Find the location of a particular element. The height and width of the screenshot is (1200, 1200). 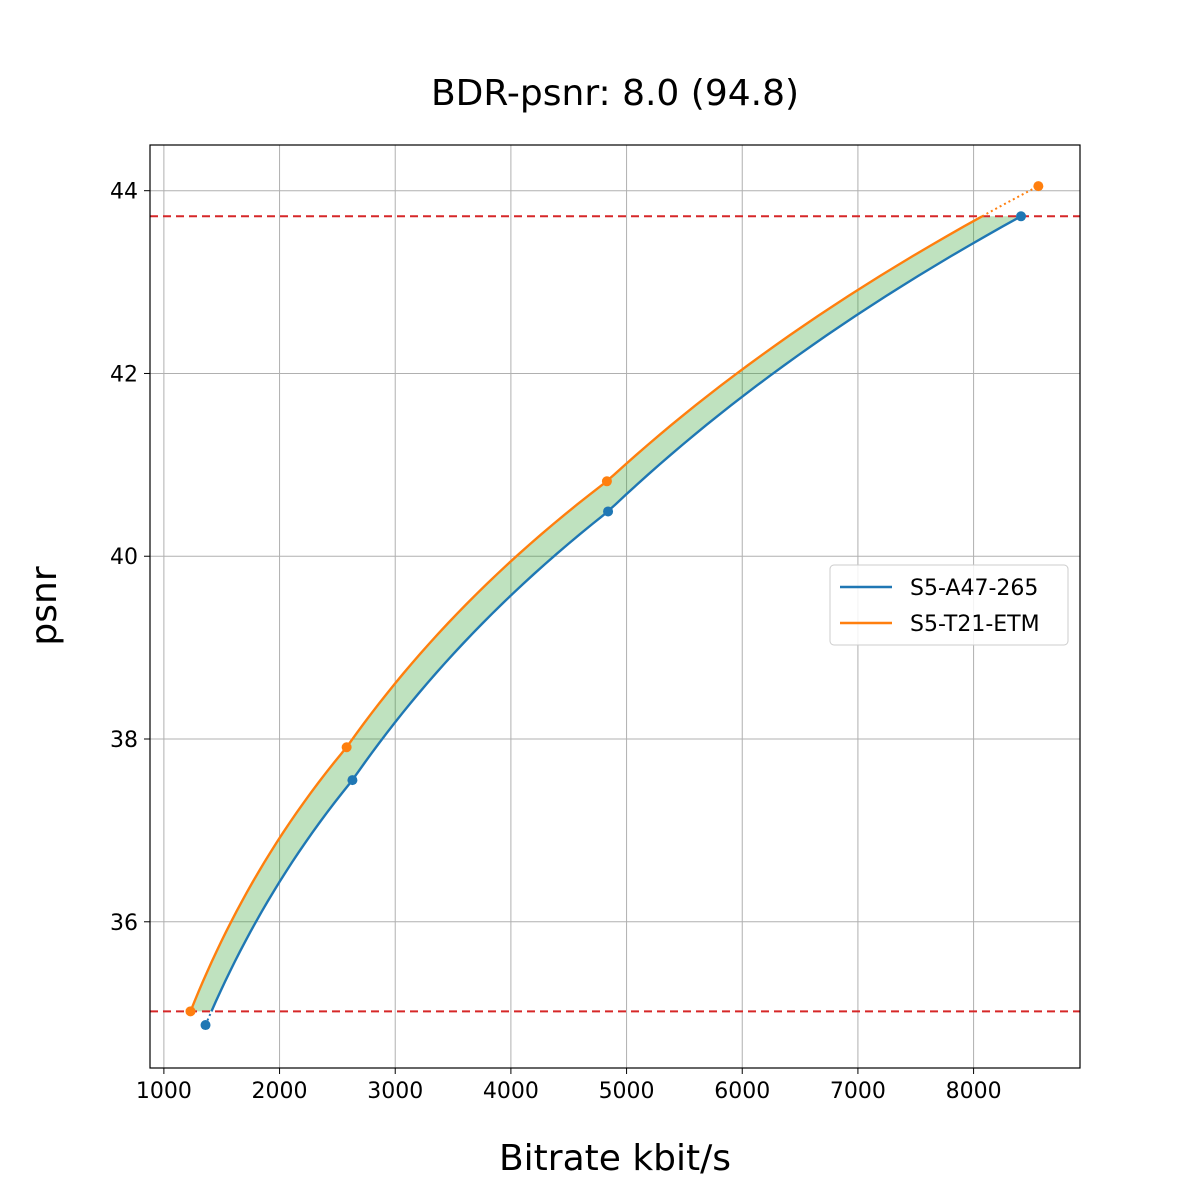

x-tick-label: 3000 is located at coordinates (395, 1091).